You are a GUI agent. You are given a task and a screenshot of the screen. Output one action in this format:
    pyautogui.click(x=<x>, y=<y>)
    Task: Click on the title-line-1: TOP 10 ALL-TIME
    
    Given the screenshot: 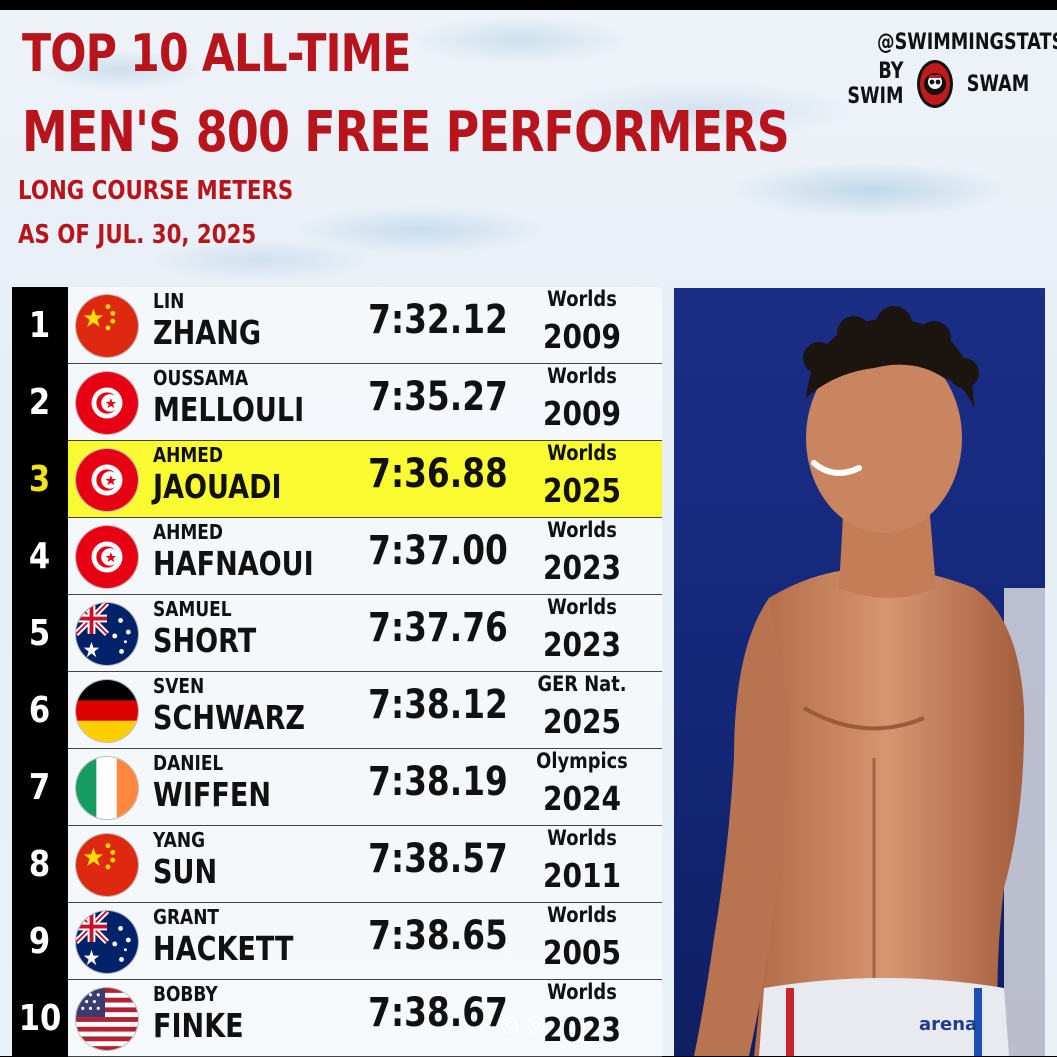 What is the action you would take?
    pyautogui.click(x=216, y=54)
    